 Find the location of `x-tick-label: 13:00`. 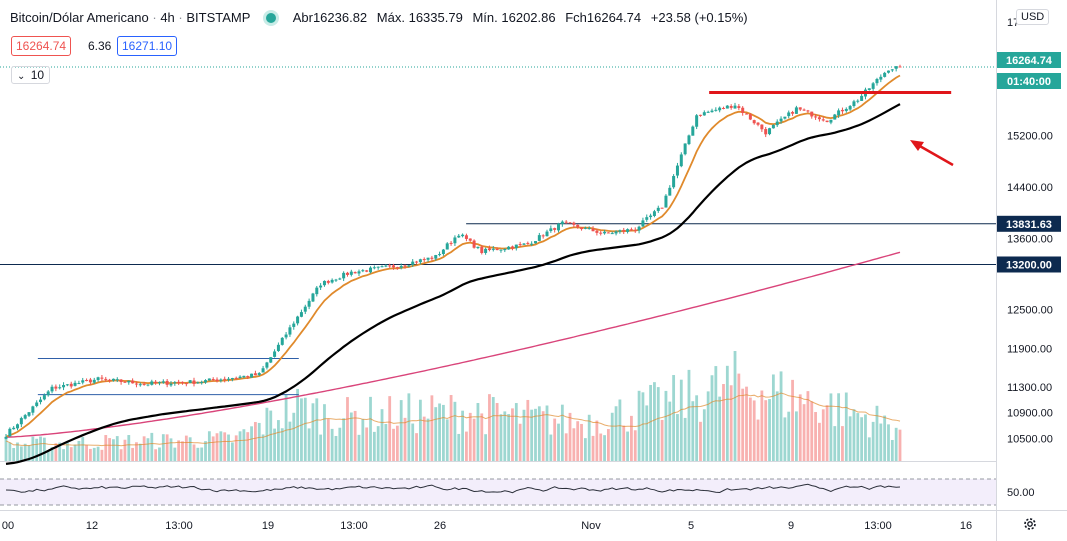

x-tick-label: 13:00 is located at coordinates (878, 526).